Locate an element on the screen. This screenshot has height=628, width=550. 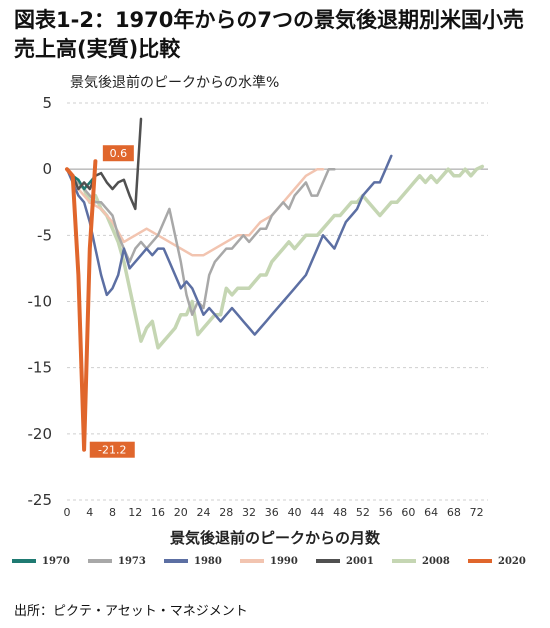
y-tick-label: -20 is located at coordinates (40, 434).